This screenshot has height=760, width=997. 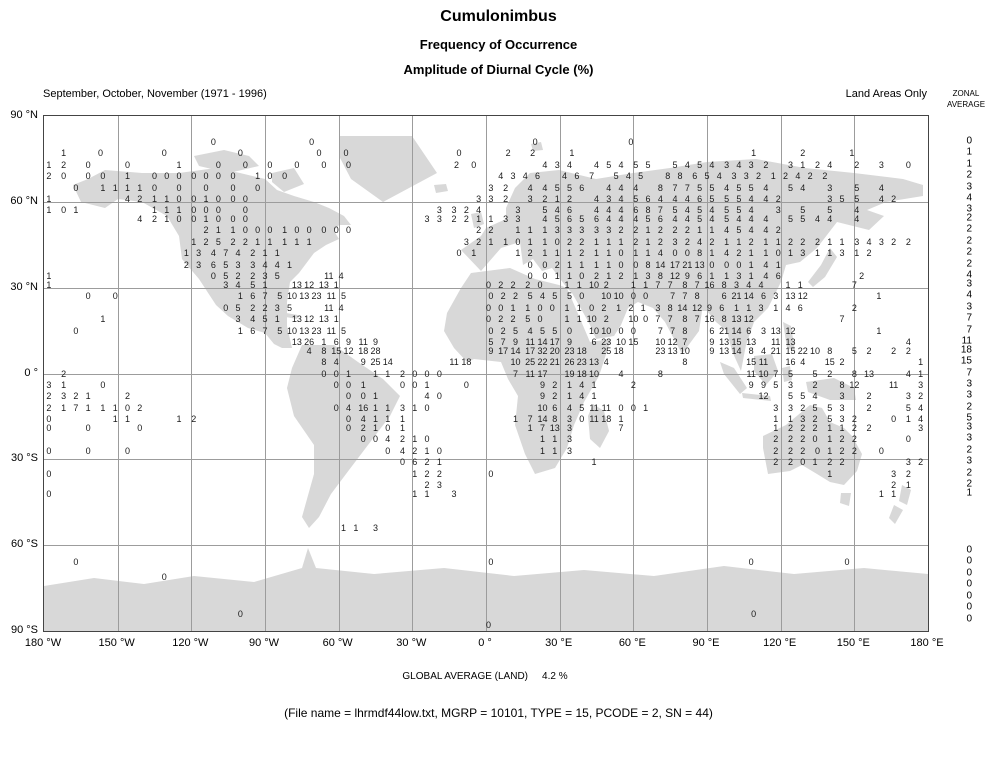 What do you see at coordinates (896, 514) in the screenshot?
I see `land-new-zealand-south` at bounding box center [896, 514].